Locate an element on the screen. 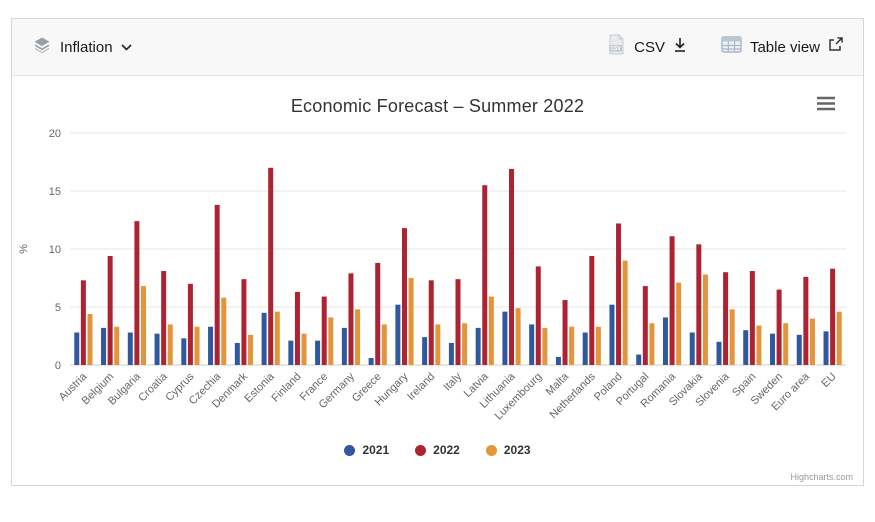 Image resolution: width=875 pixels, height=522 pixels. bar-2022-Poland is located at coordinates (619, 294).